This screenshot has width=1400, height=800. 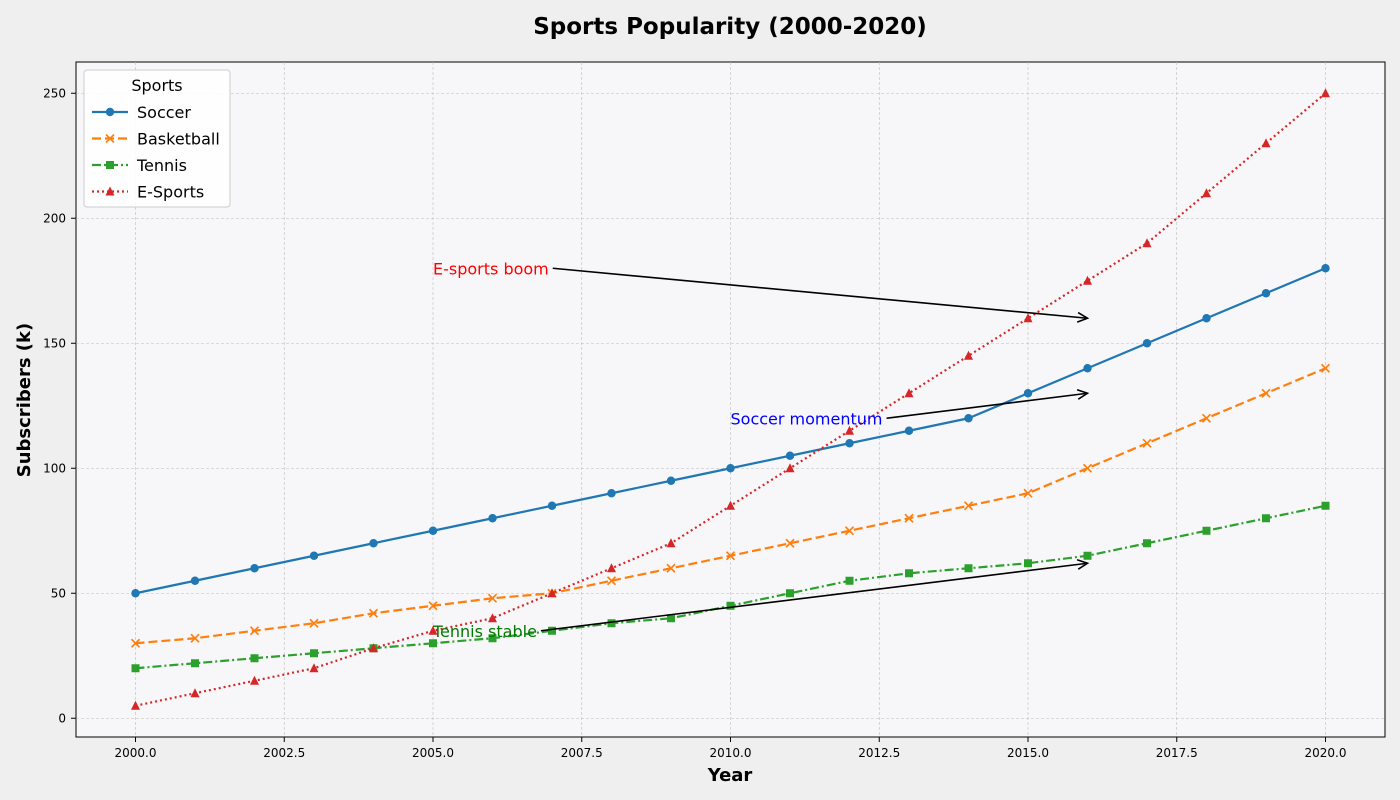 What do you see at coordinates (879, 753) in the screenshot?
I see `x-tick-label: 2012.5` at bounding box center [879, 753].